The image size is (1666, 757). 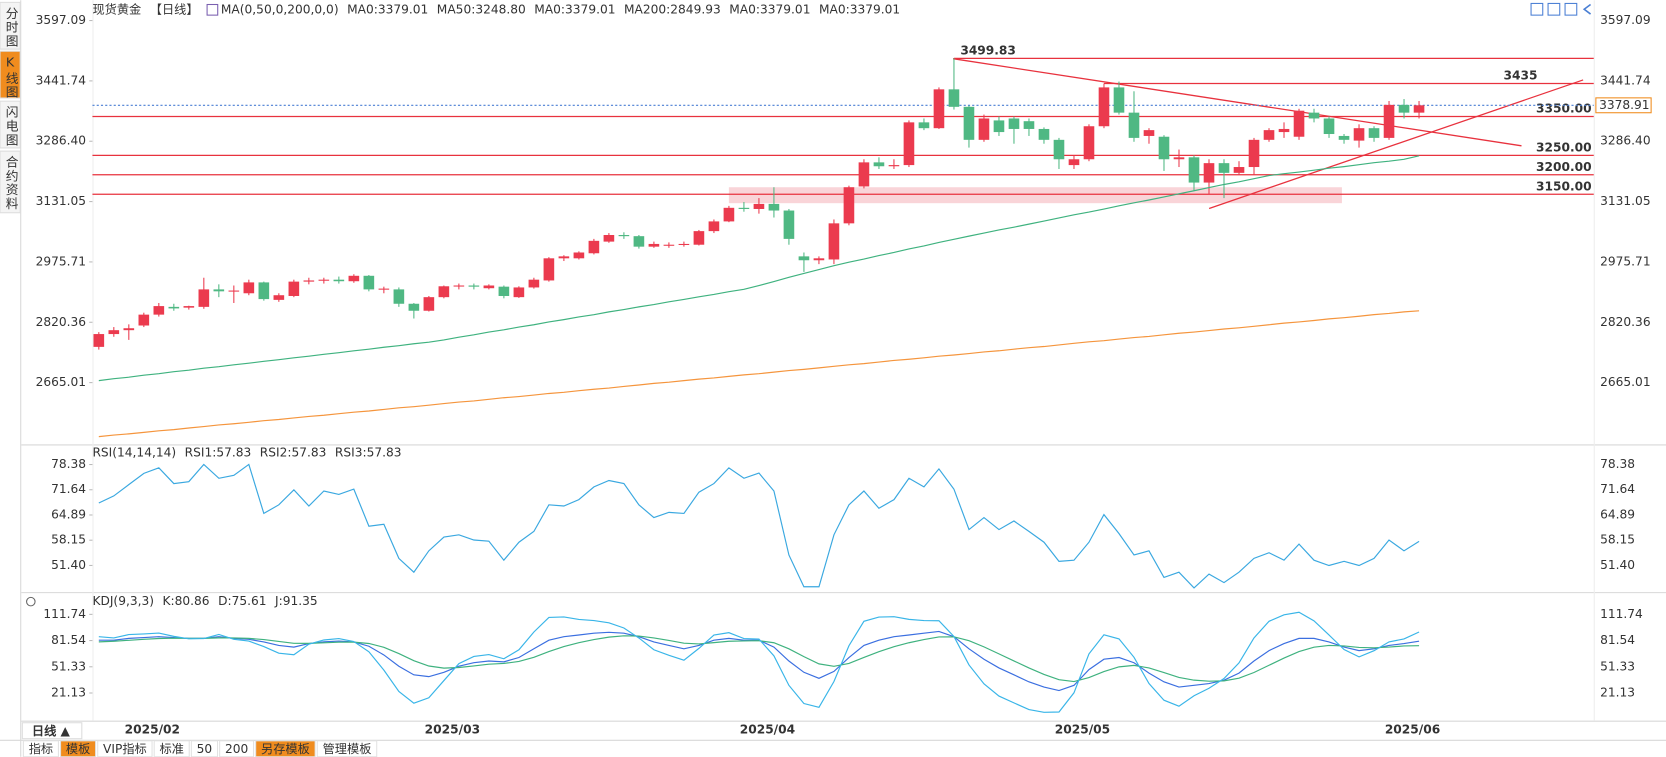 I want to click on toolbar-icons, so click(x=1561, y=9).